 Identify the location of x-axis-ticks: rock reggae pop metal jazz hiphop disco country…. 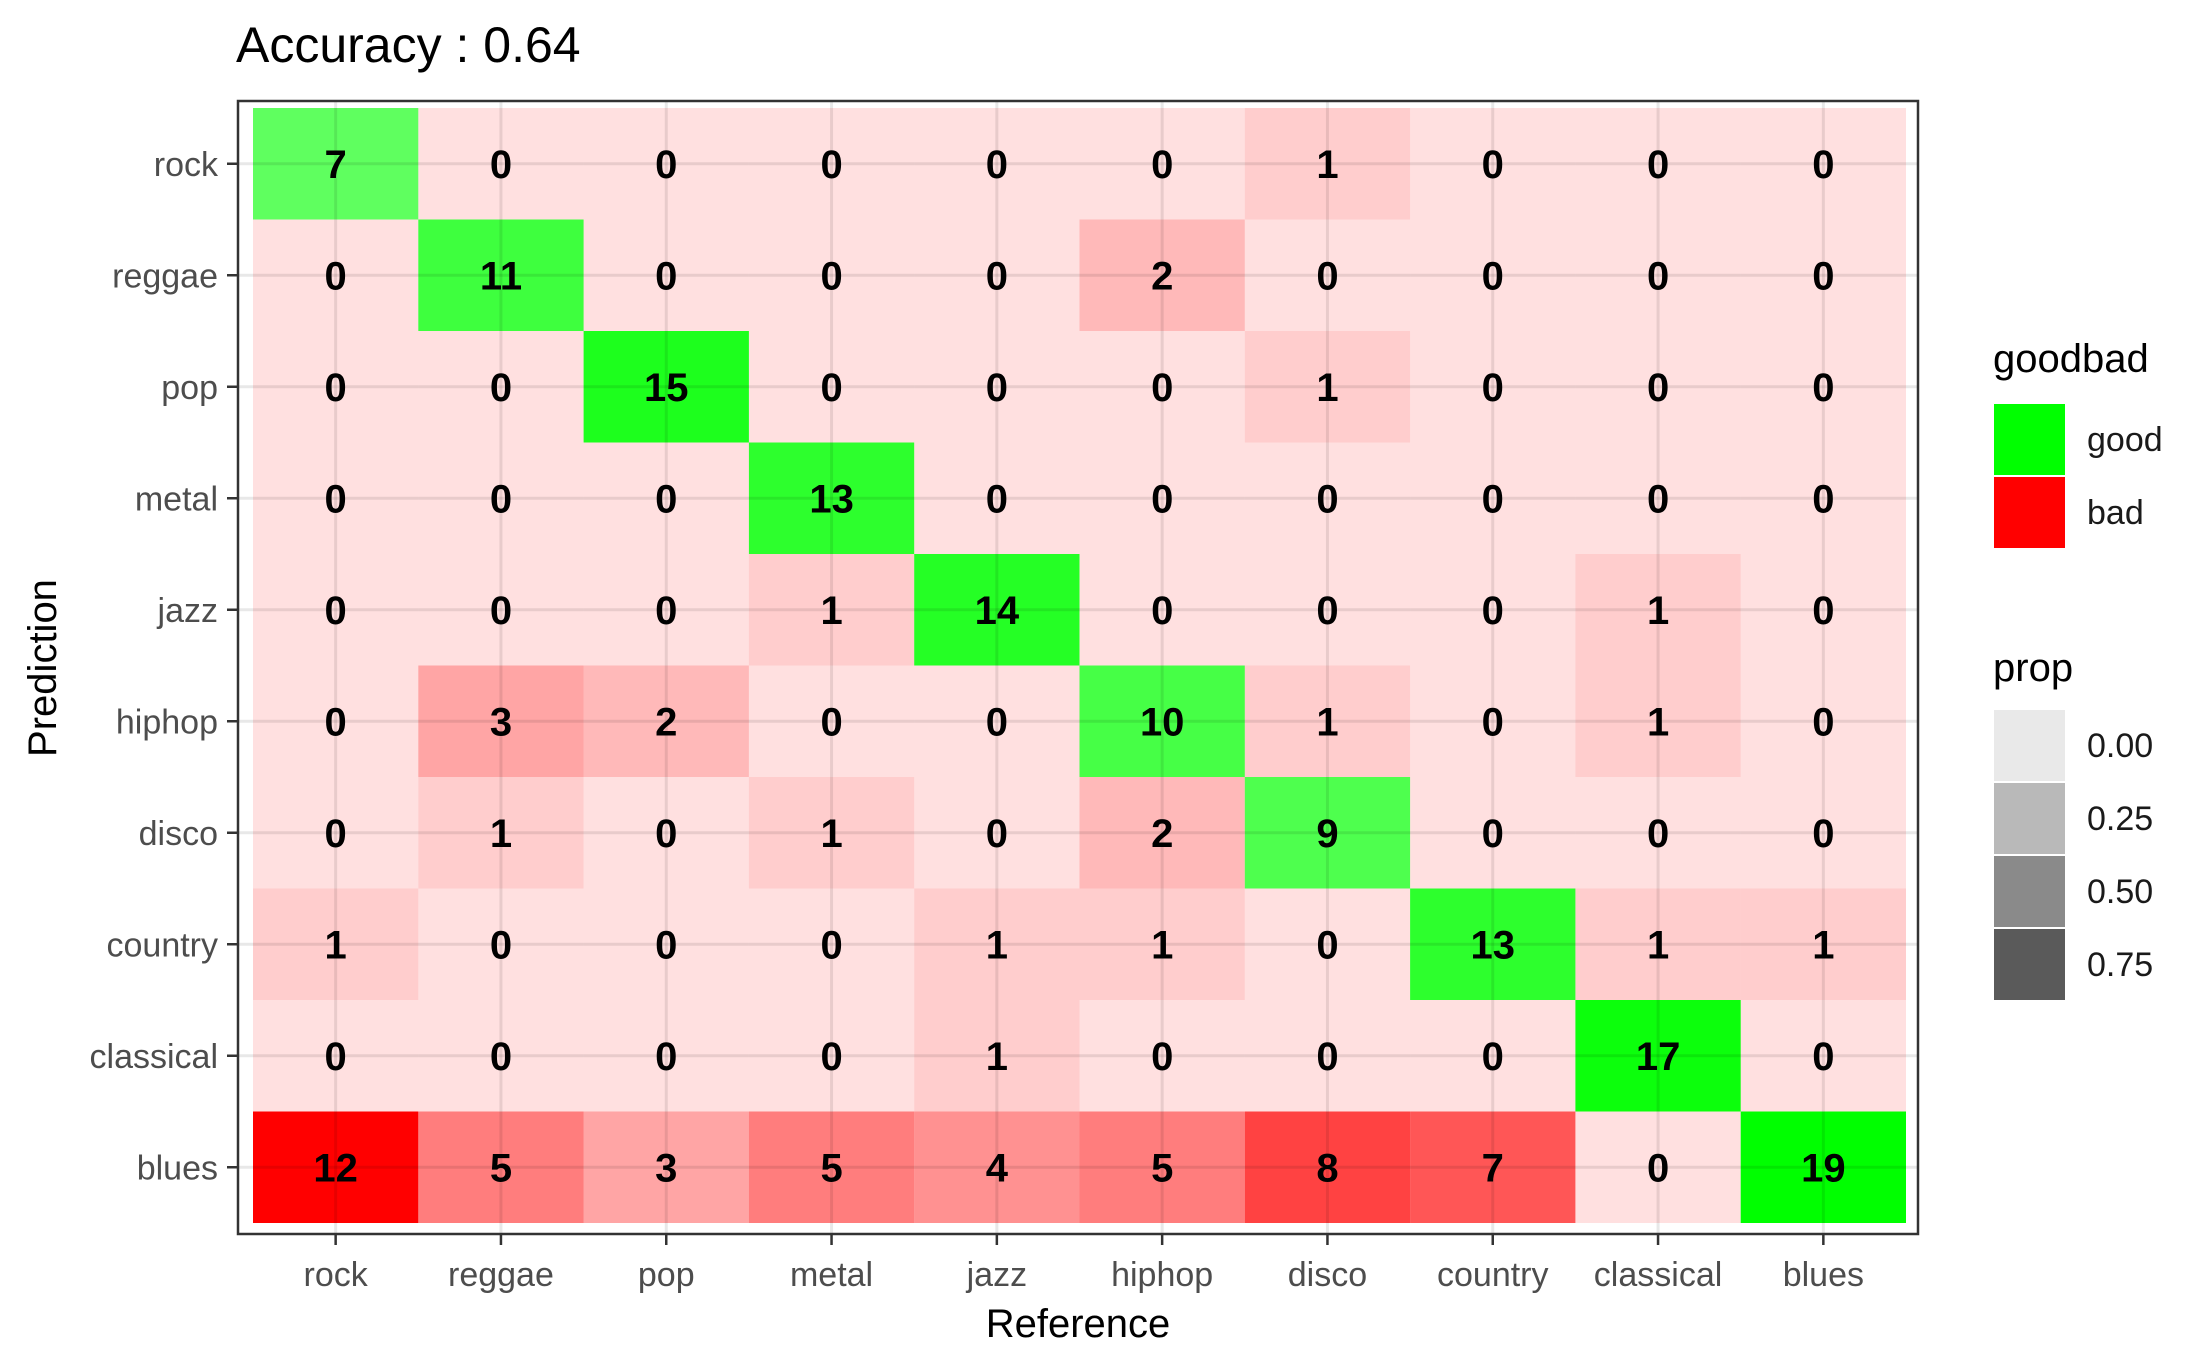
(1084, 1264).